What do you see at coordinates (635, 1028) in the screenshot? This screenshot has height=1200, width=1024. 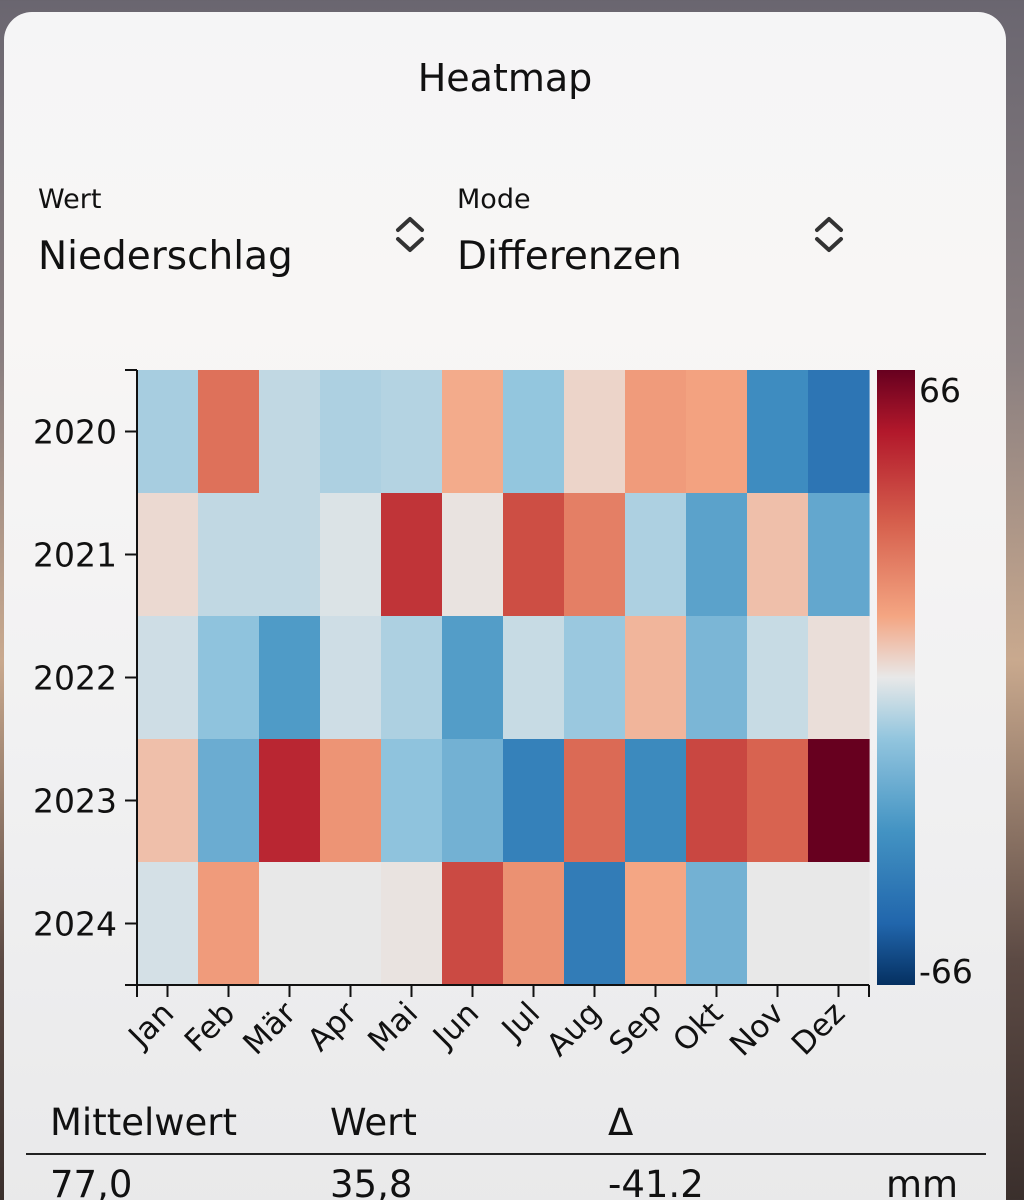 I see `x-tick-label: Sep` at bounding box center [635, 1028].